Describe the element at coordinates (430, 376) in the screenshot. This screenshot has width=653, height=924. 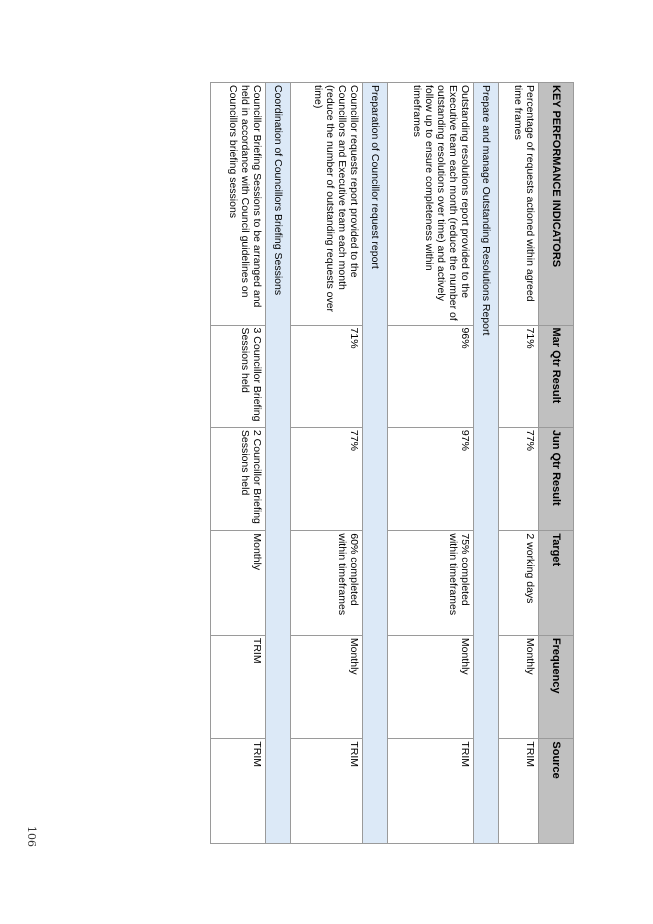
I see `cell-mar: 96%` at that location.